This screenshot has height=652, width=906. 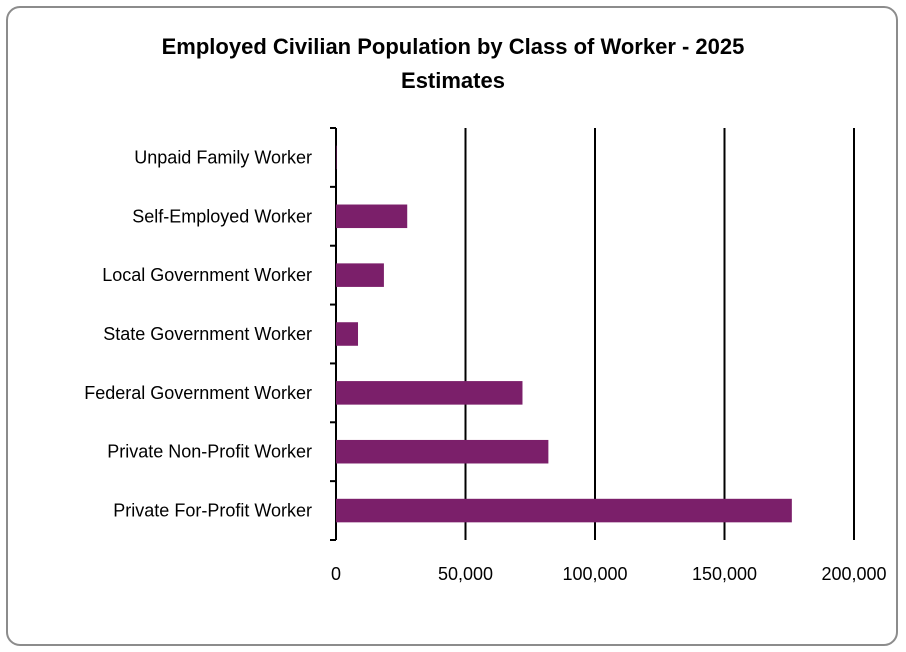 What do you see at coordinates (853, 574) in the screenshot?
I see `x-tick-label: 200,000` at bounding box center [853, 574].